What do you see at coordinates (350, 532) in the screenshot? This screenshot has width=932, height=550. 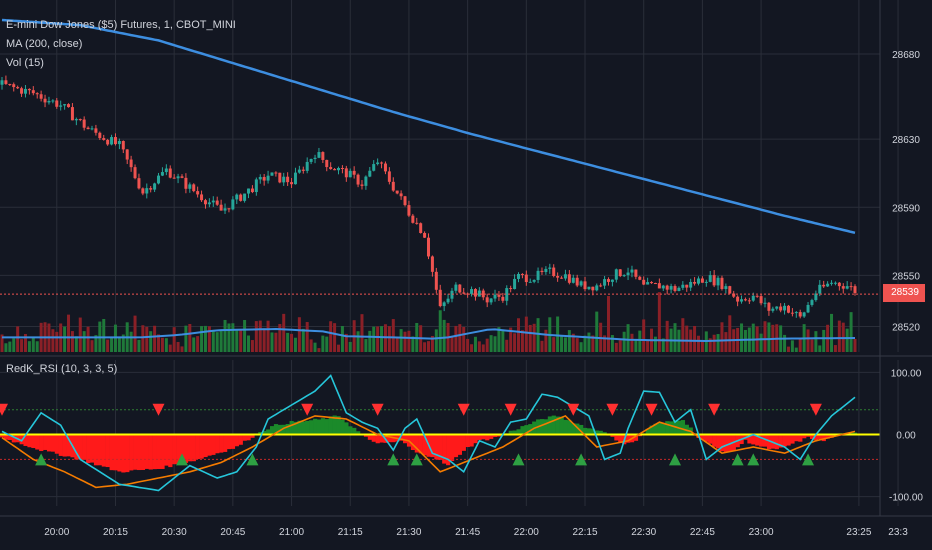 I see `time-tick-label: 21:15` at bounding box center [350, 532].